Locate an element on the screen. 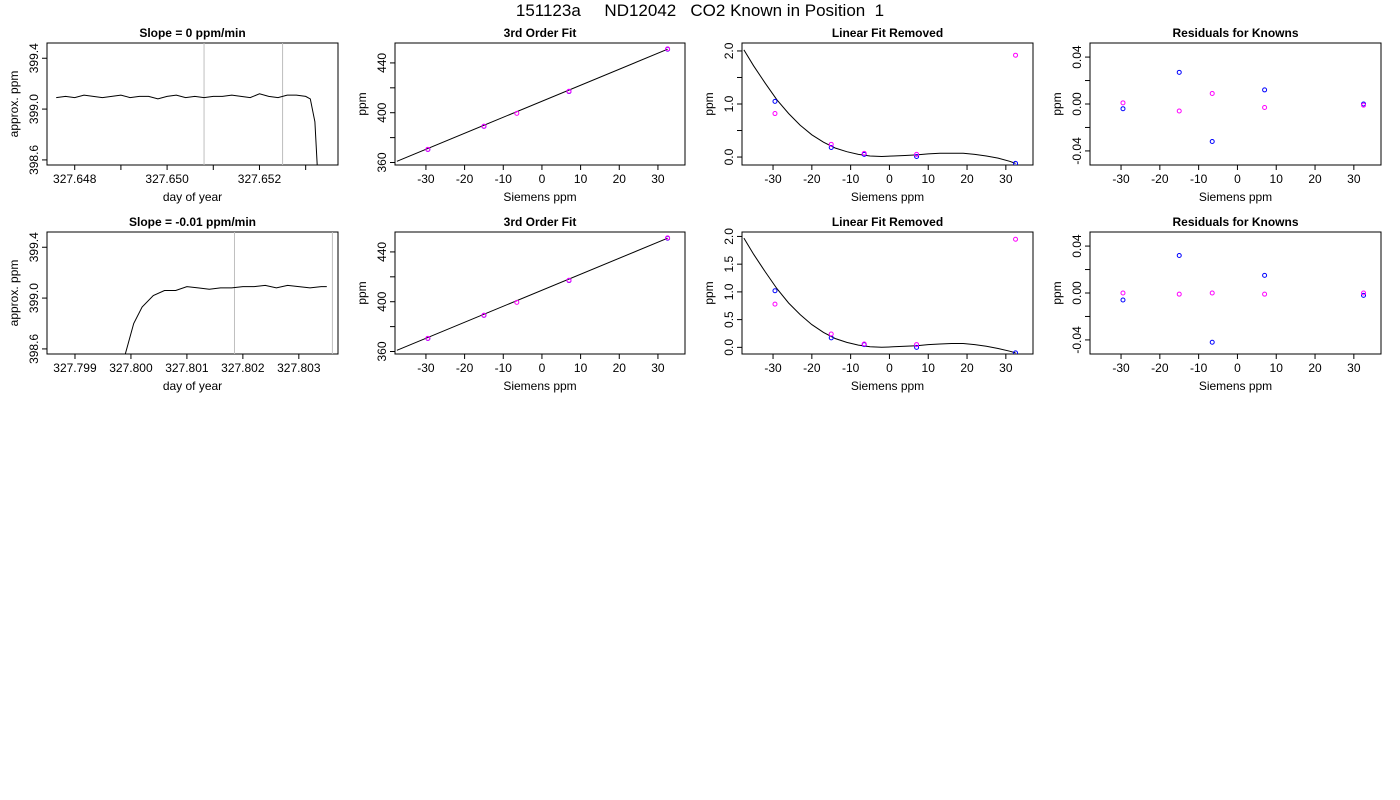  y-tick-label: 398.6 is located at coordinates (34, 160).